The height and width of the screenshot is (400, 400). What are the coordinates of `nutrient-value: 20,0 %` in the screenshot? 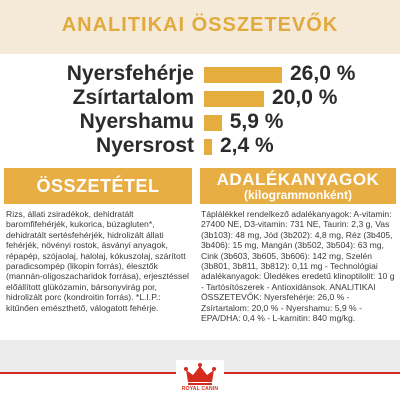 It's located at (305, 97).